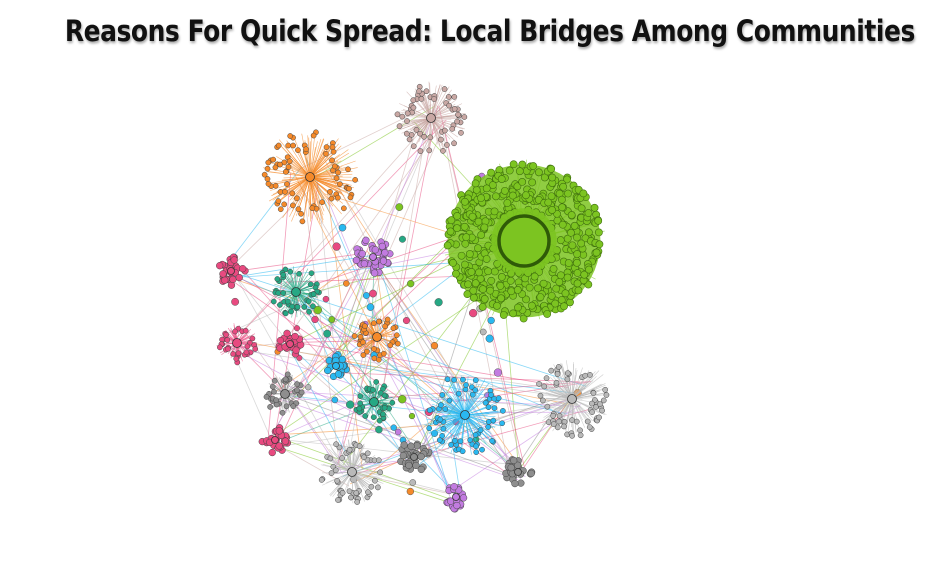 The width and height of the screenshot is (926, 572). What do you see at coordinates (274, 440) in the screenshot?
I see `community-pink-lower` at bounding box center [274, 440].